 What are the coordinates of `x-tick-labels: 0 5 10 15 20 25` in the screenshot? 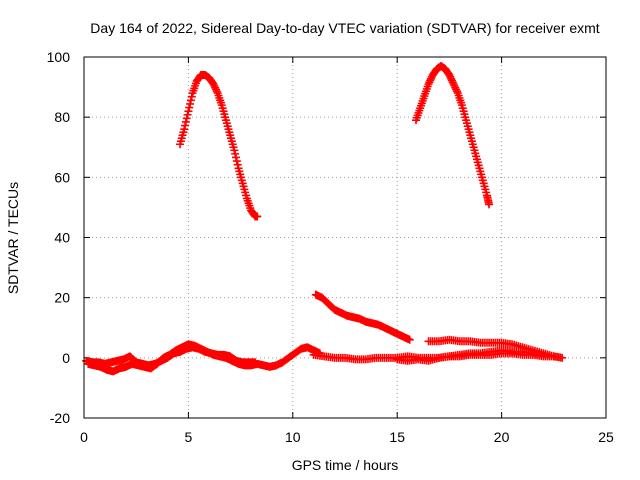 It's located at (347, 437).